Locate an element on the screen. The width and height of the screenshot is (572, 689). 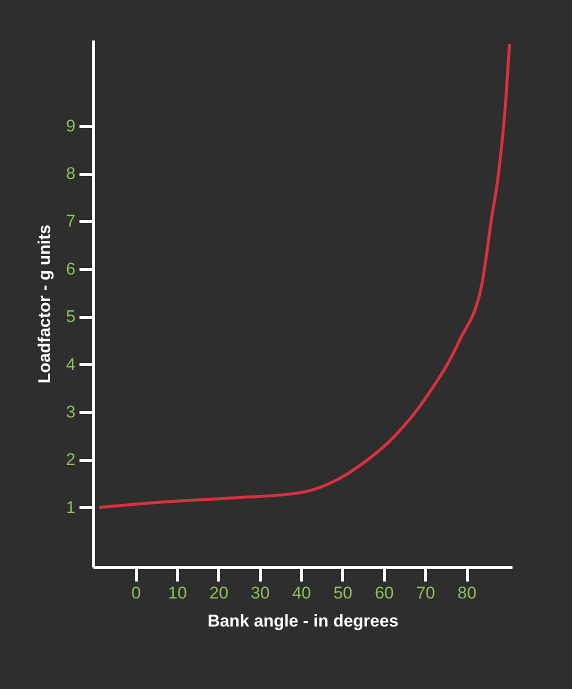
x-tick-label: 20 is located at coordinates (218, 593).